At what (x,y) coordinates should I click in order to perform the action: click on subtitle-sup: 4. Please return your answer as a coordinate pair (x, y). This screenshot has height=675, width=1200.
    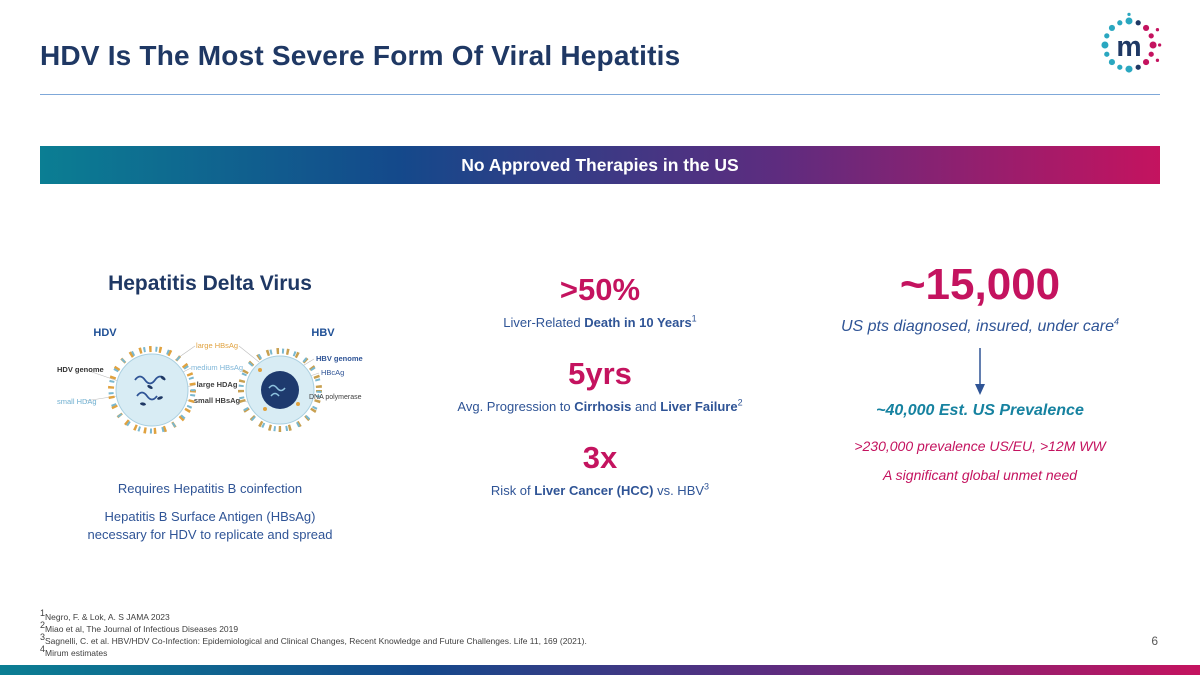
    Looking at the image, I should click on (1117, 321).